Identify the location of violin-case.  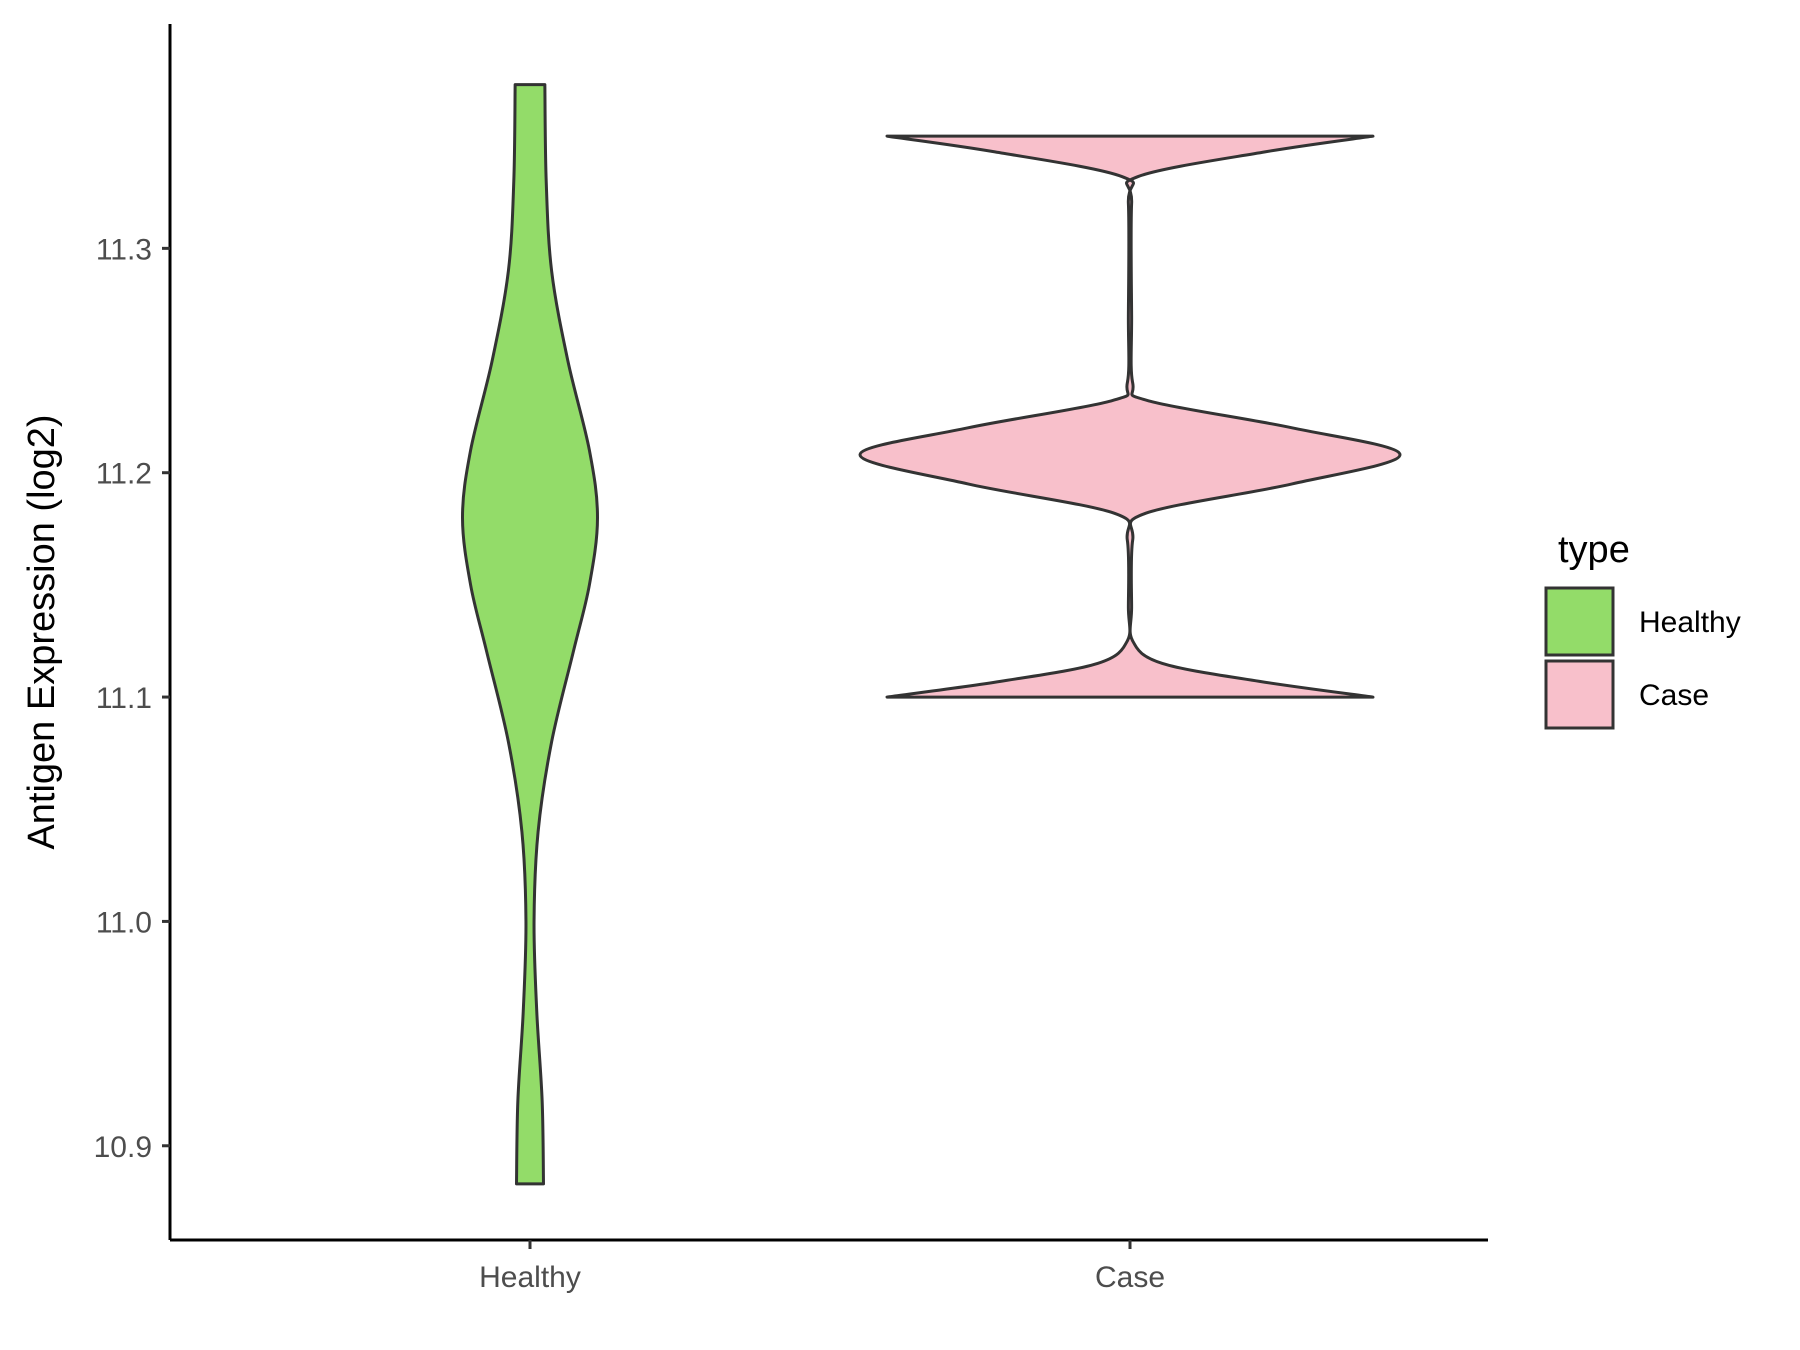
(1130, 416).